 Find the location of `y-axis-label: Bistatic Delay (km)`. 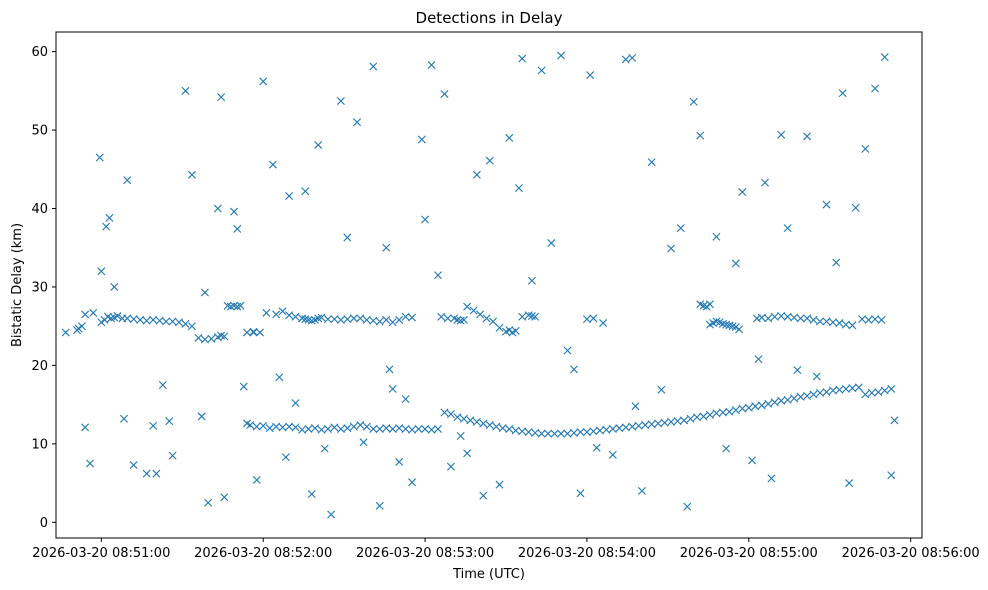

y-axis-label: Bistatic Delay (km) is located at coordinates (17, 285).